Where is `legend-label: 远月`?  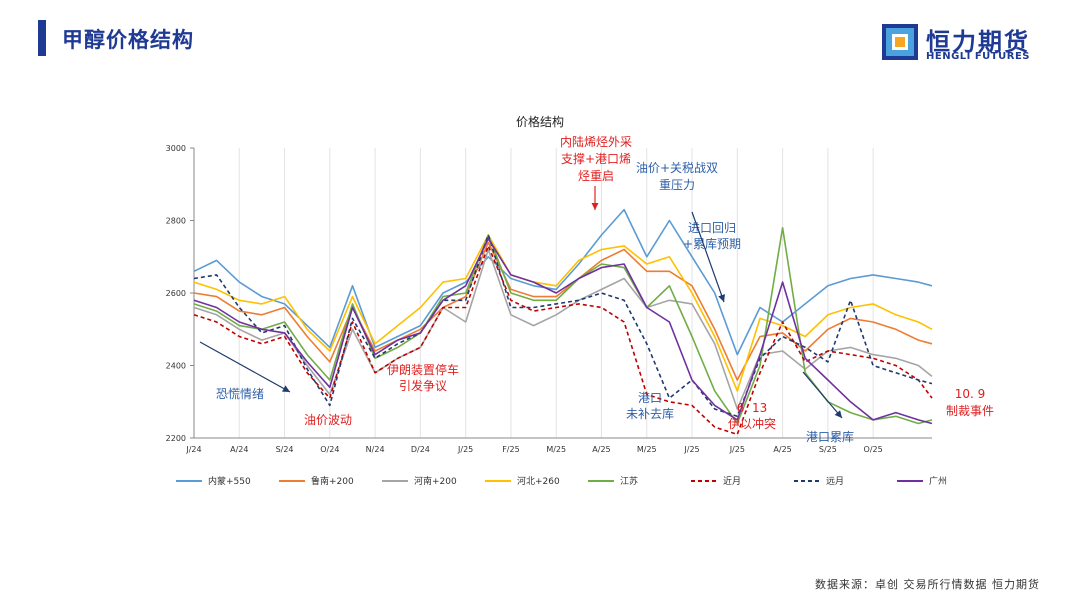 legend-label: 远月 is located at coordinates (835, 481).